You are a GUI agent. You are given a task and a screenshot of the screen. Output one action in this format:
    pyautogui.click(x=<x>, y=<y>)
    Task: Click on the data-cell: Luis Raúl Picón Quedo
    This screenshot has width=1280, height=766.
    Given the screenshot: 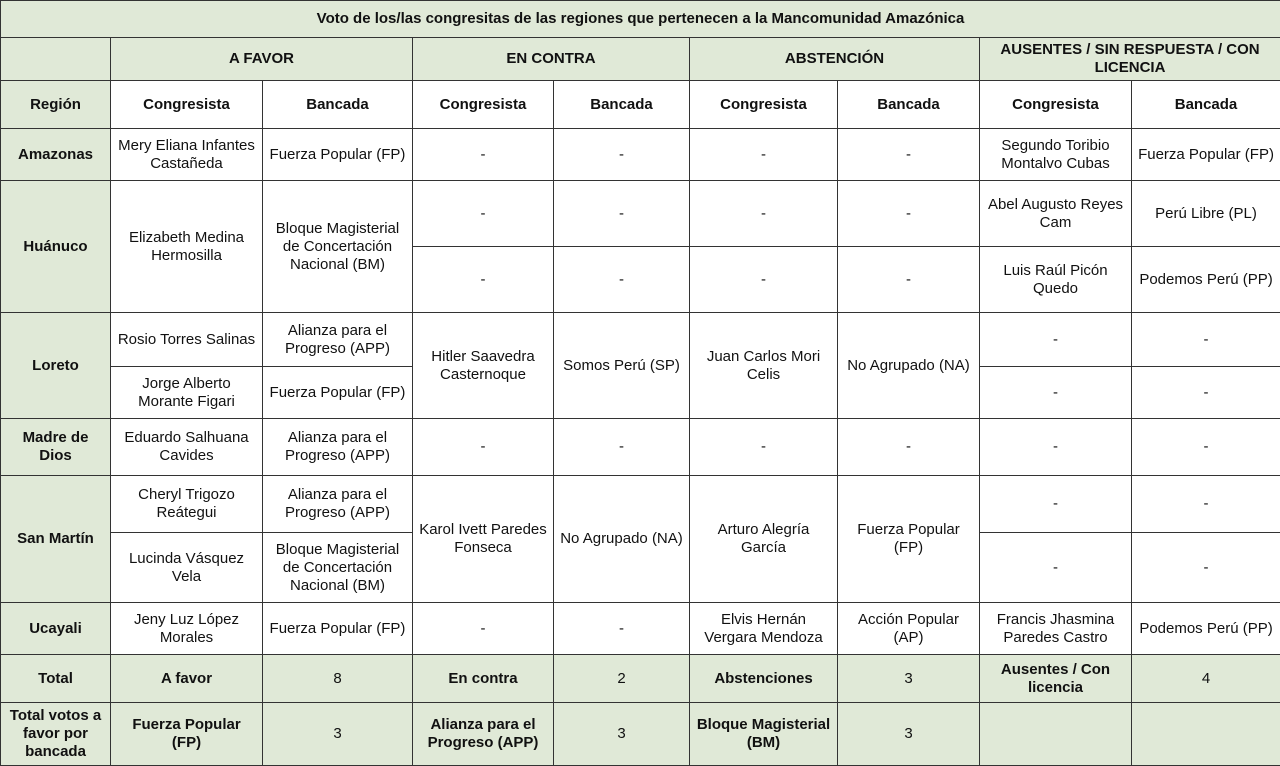 What is the action you would take?
    pyautogui.click(x=1056, y=280)
    